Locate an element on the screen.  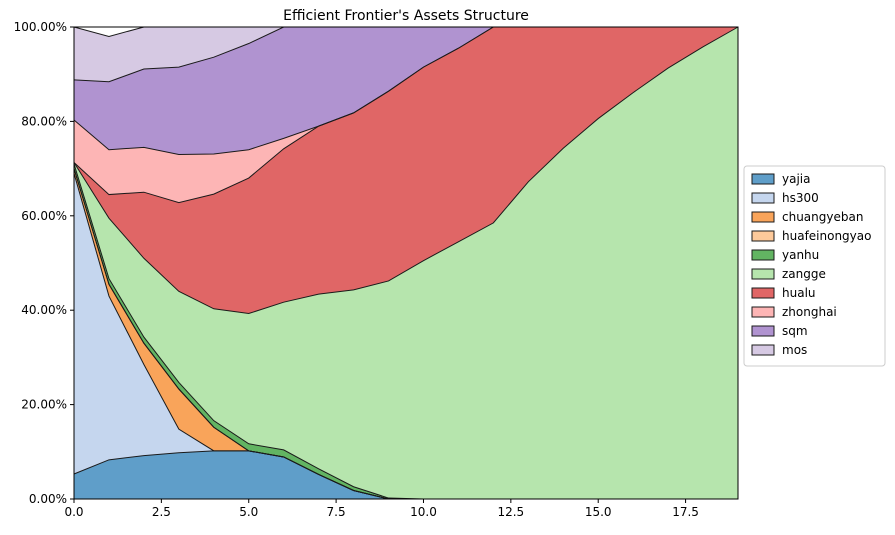
legend-label-huafeinongyao: huafeinongyao is located at coordinates (826, 236).